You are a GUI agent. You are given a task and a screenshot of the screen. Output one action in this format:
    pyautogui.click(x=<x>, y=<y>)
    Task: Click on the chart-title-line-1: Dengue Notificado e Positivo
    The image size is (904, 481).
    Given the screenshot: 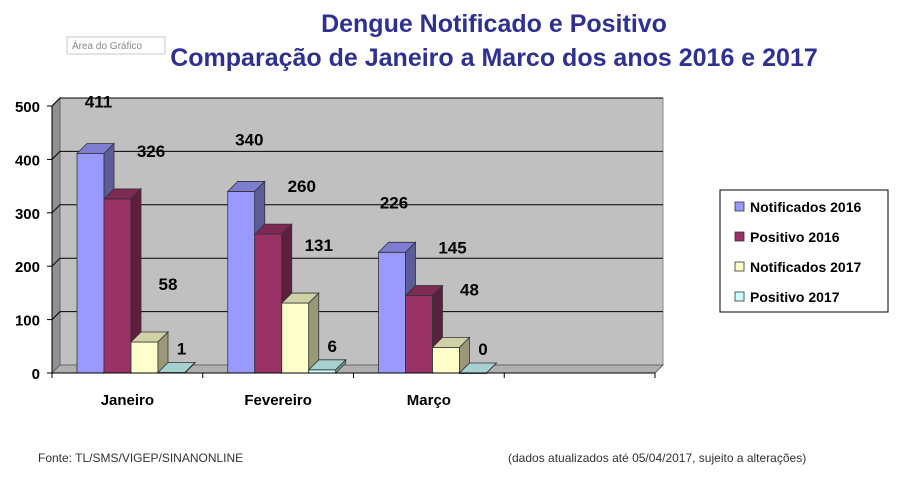 What is the action you would take?
    pyautogui.click(x=494, y=24)
    